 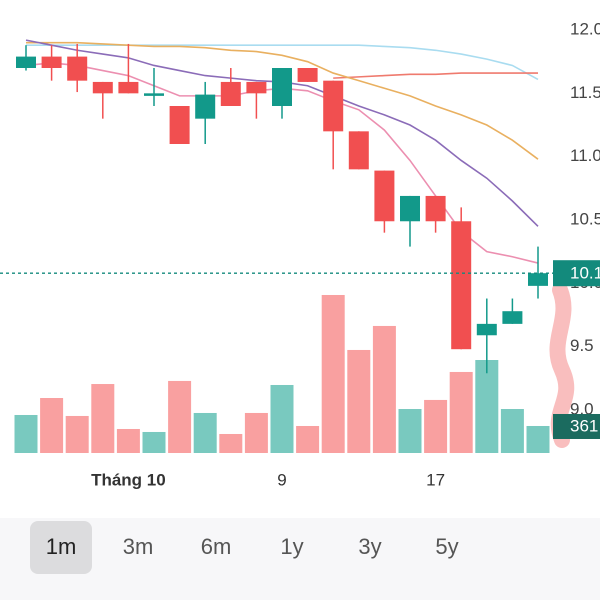 What do you see at coordinates (291, 546) in the screenshot?
I see `range-button: 1y` at bounding box center [291, 546].